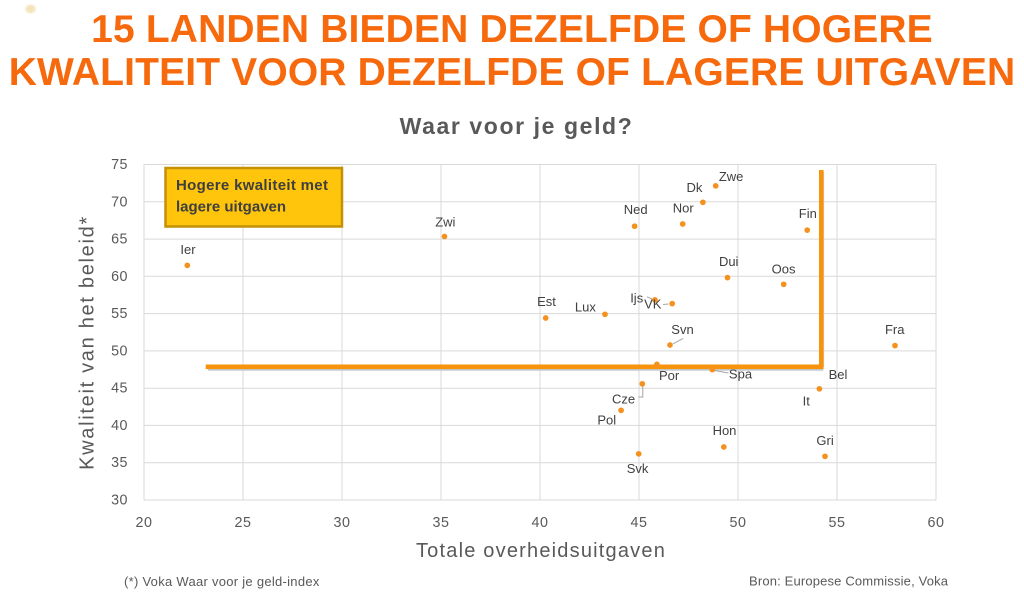 Image resolution: width=1024 pixels, height=600 pixels. I want to click on svg-text: Por, so click(669, 375).